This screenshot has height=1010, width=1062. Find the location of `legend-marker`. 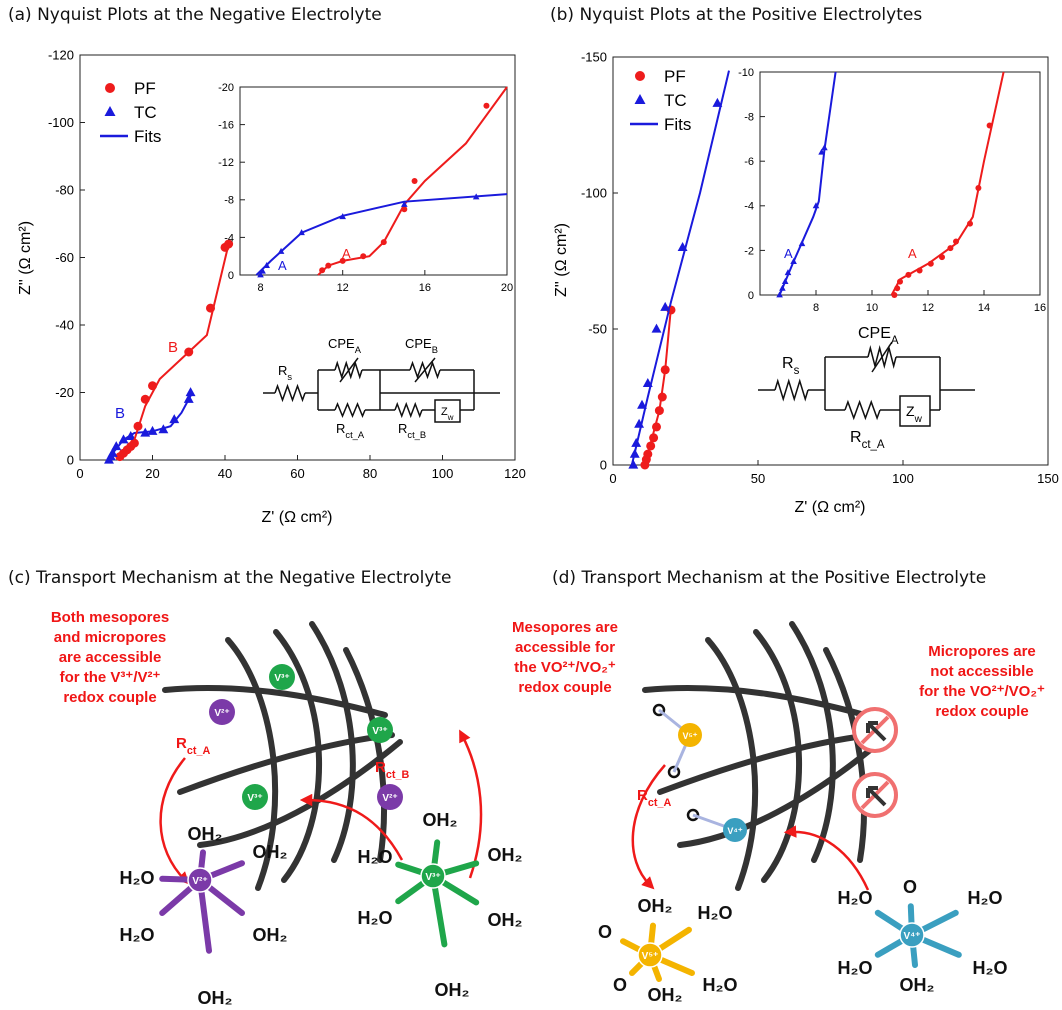

legend-marker is located at coordinates (110, 111).